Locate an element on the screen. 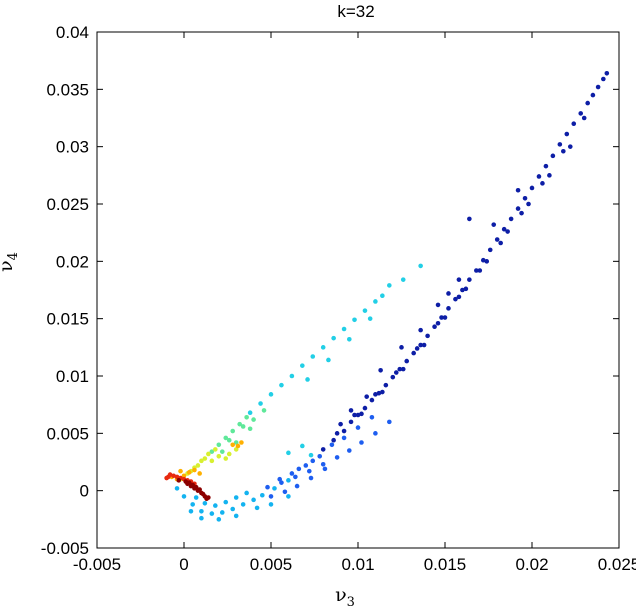 Image resolution: width=636 pixels, height=612 pixels. y-axis-label-symbol: ν is located at coordinates (8, 266).